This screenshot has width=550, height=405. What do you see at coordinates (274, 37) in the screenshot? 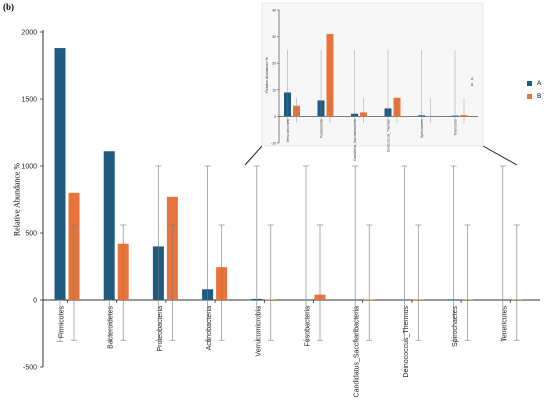
I see `inset-y-tick-label: 30` at bounding box center [274, 37].